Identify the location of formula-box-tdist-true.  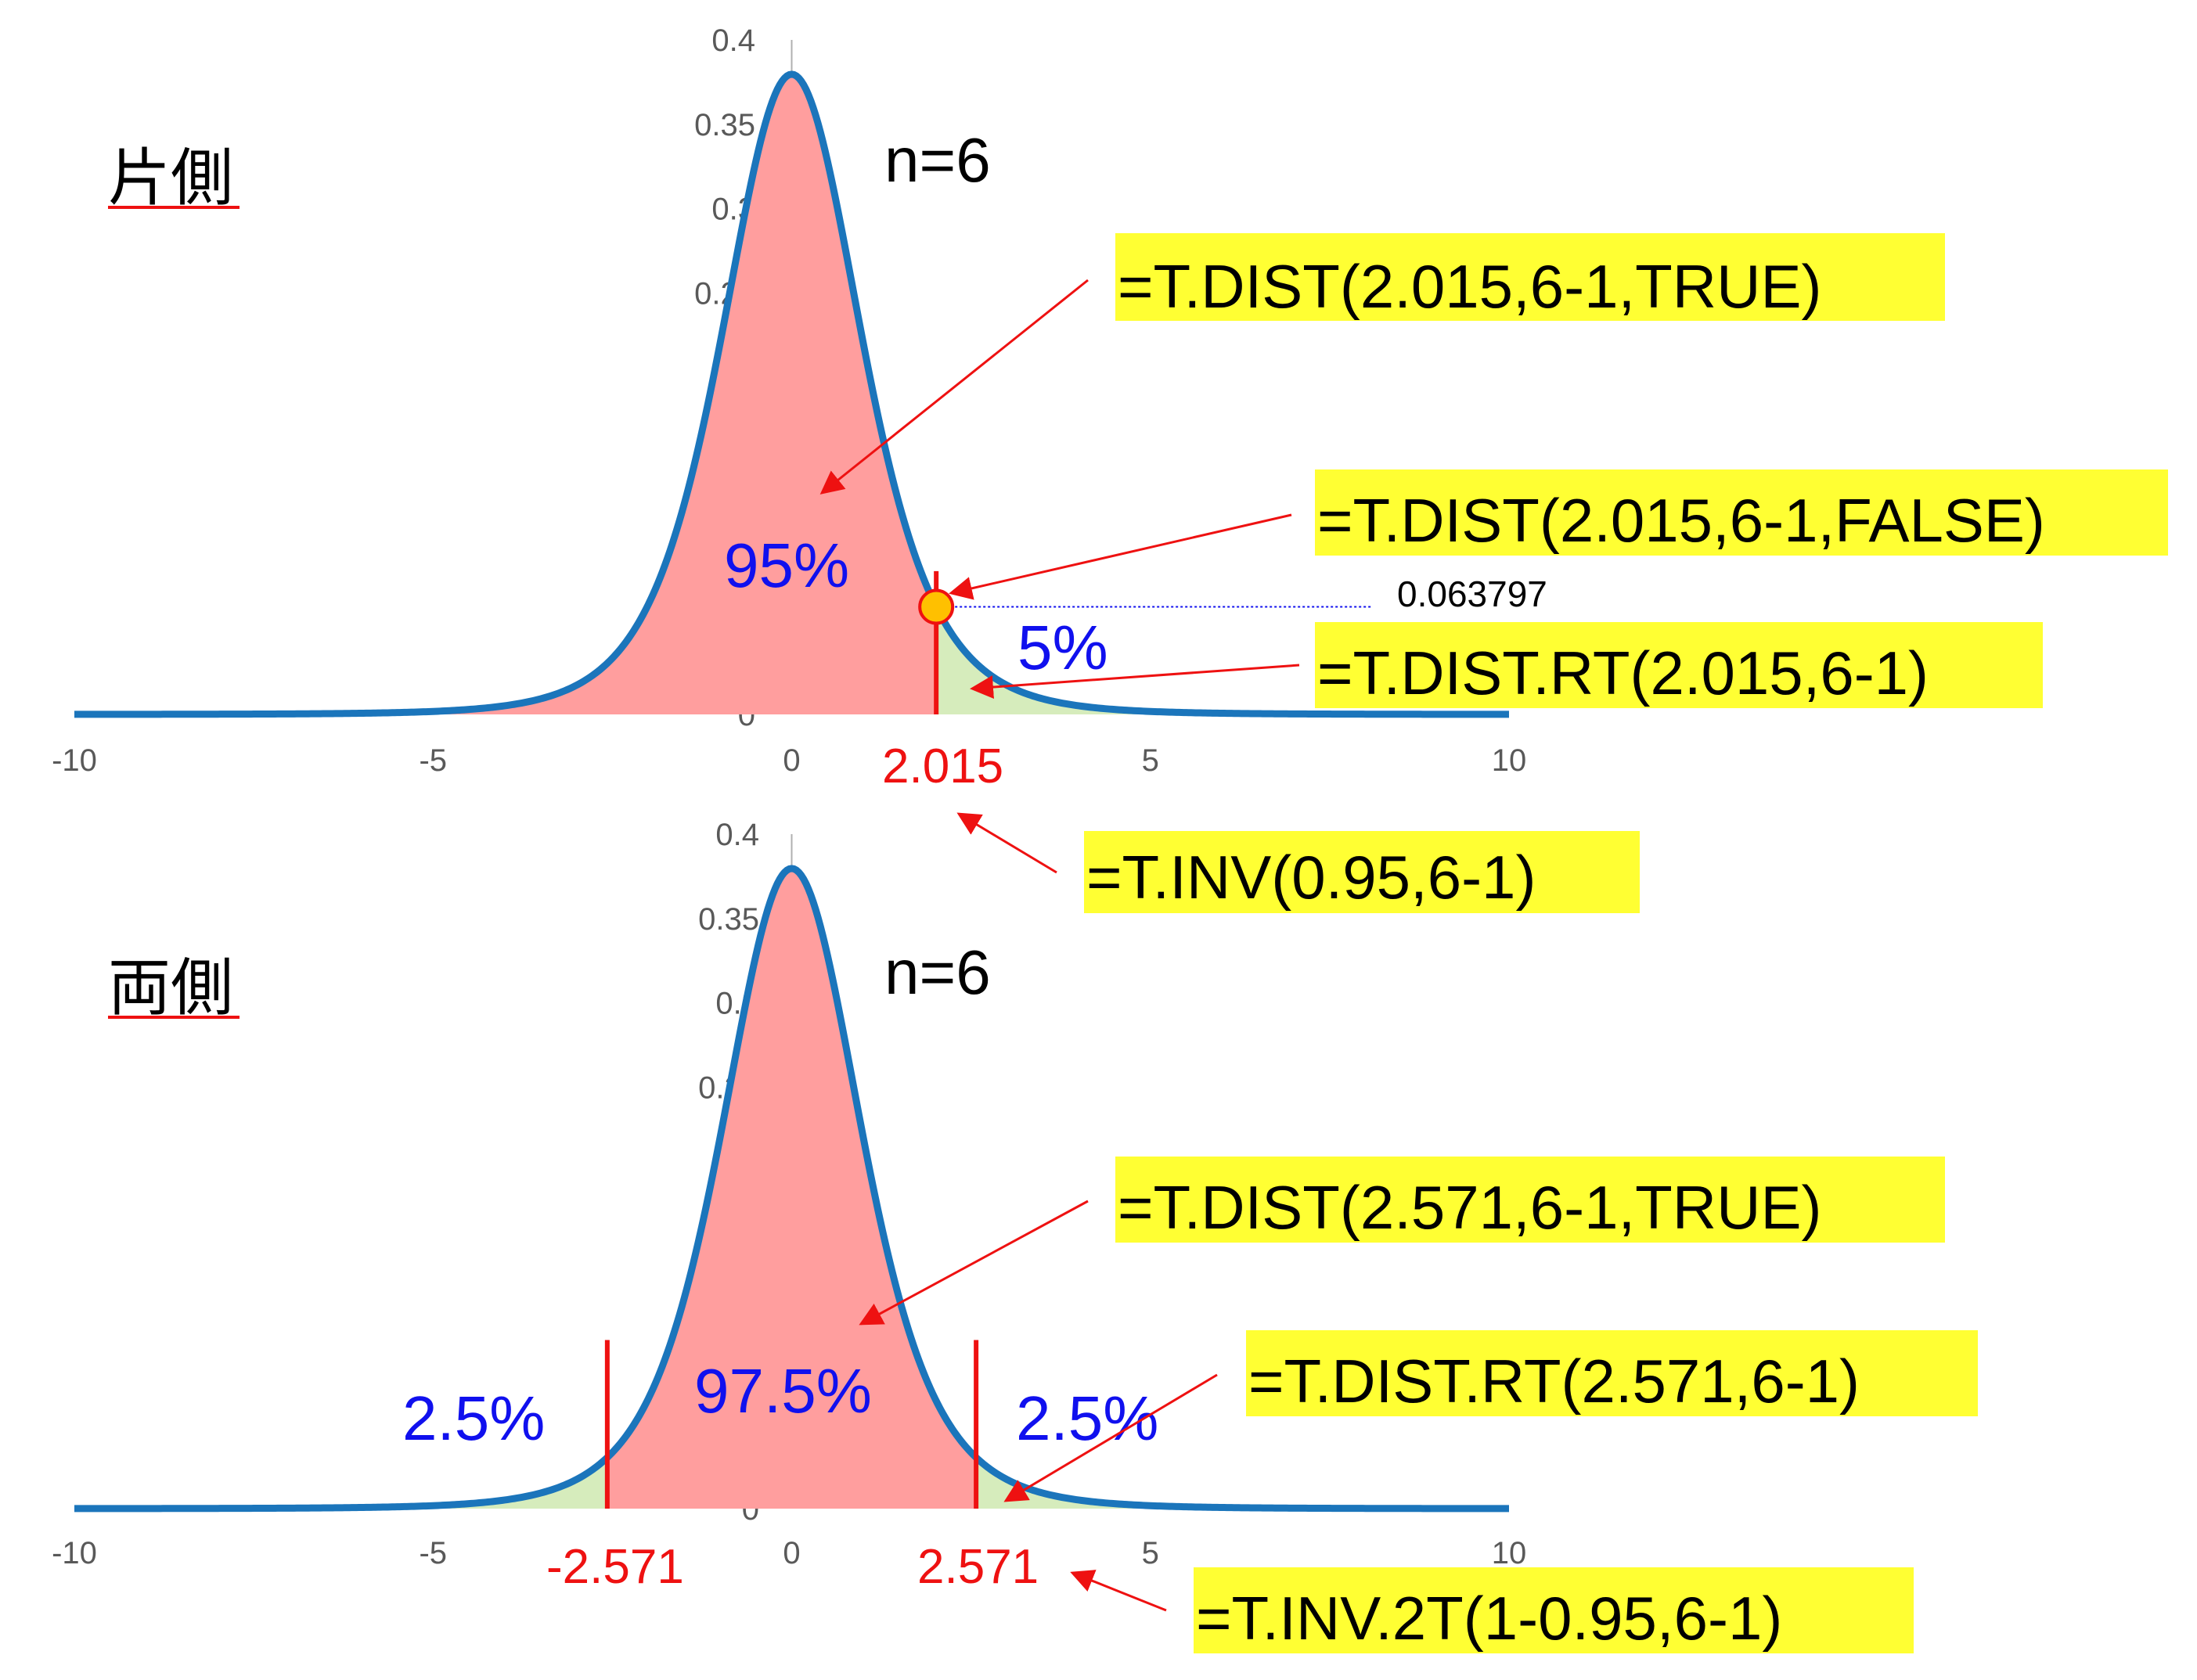
(1530, 277).